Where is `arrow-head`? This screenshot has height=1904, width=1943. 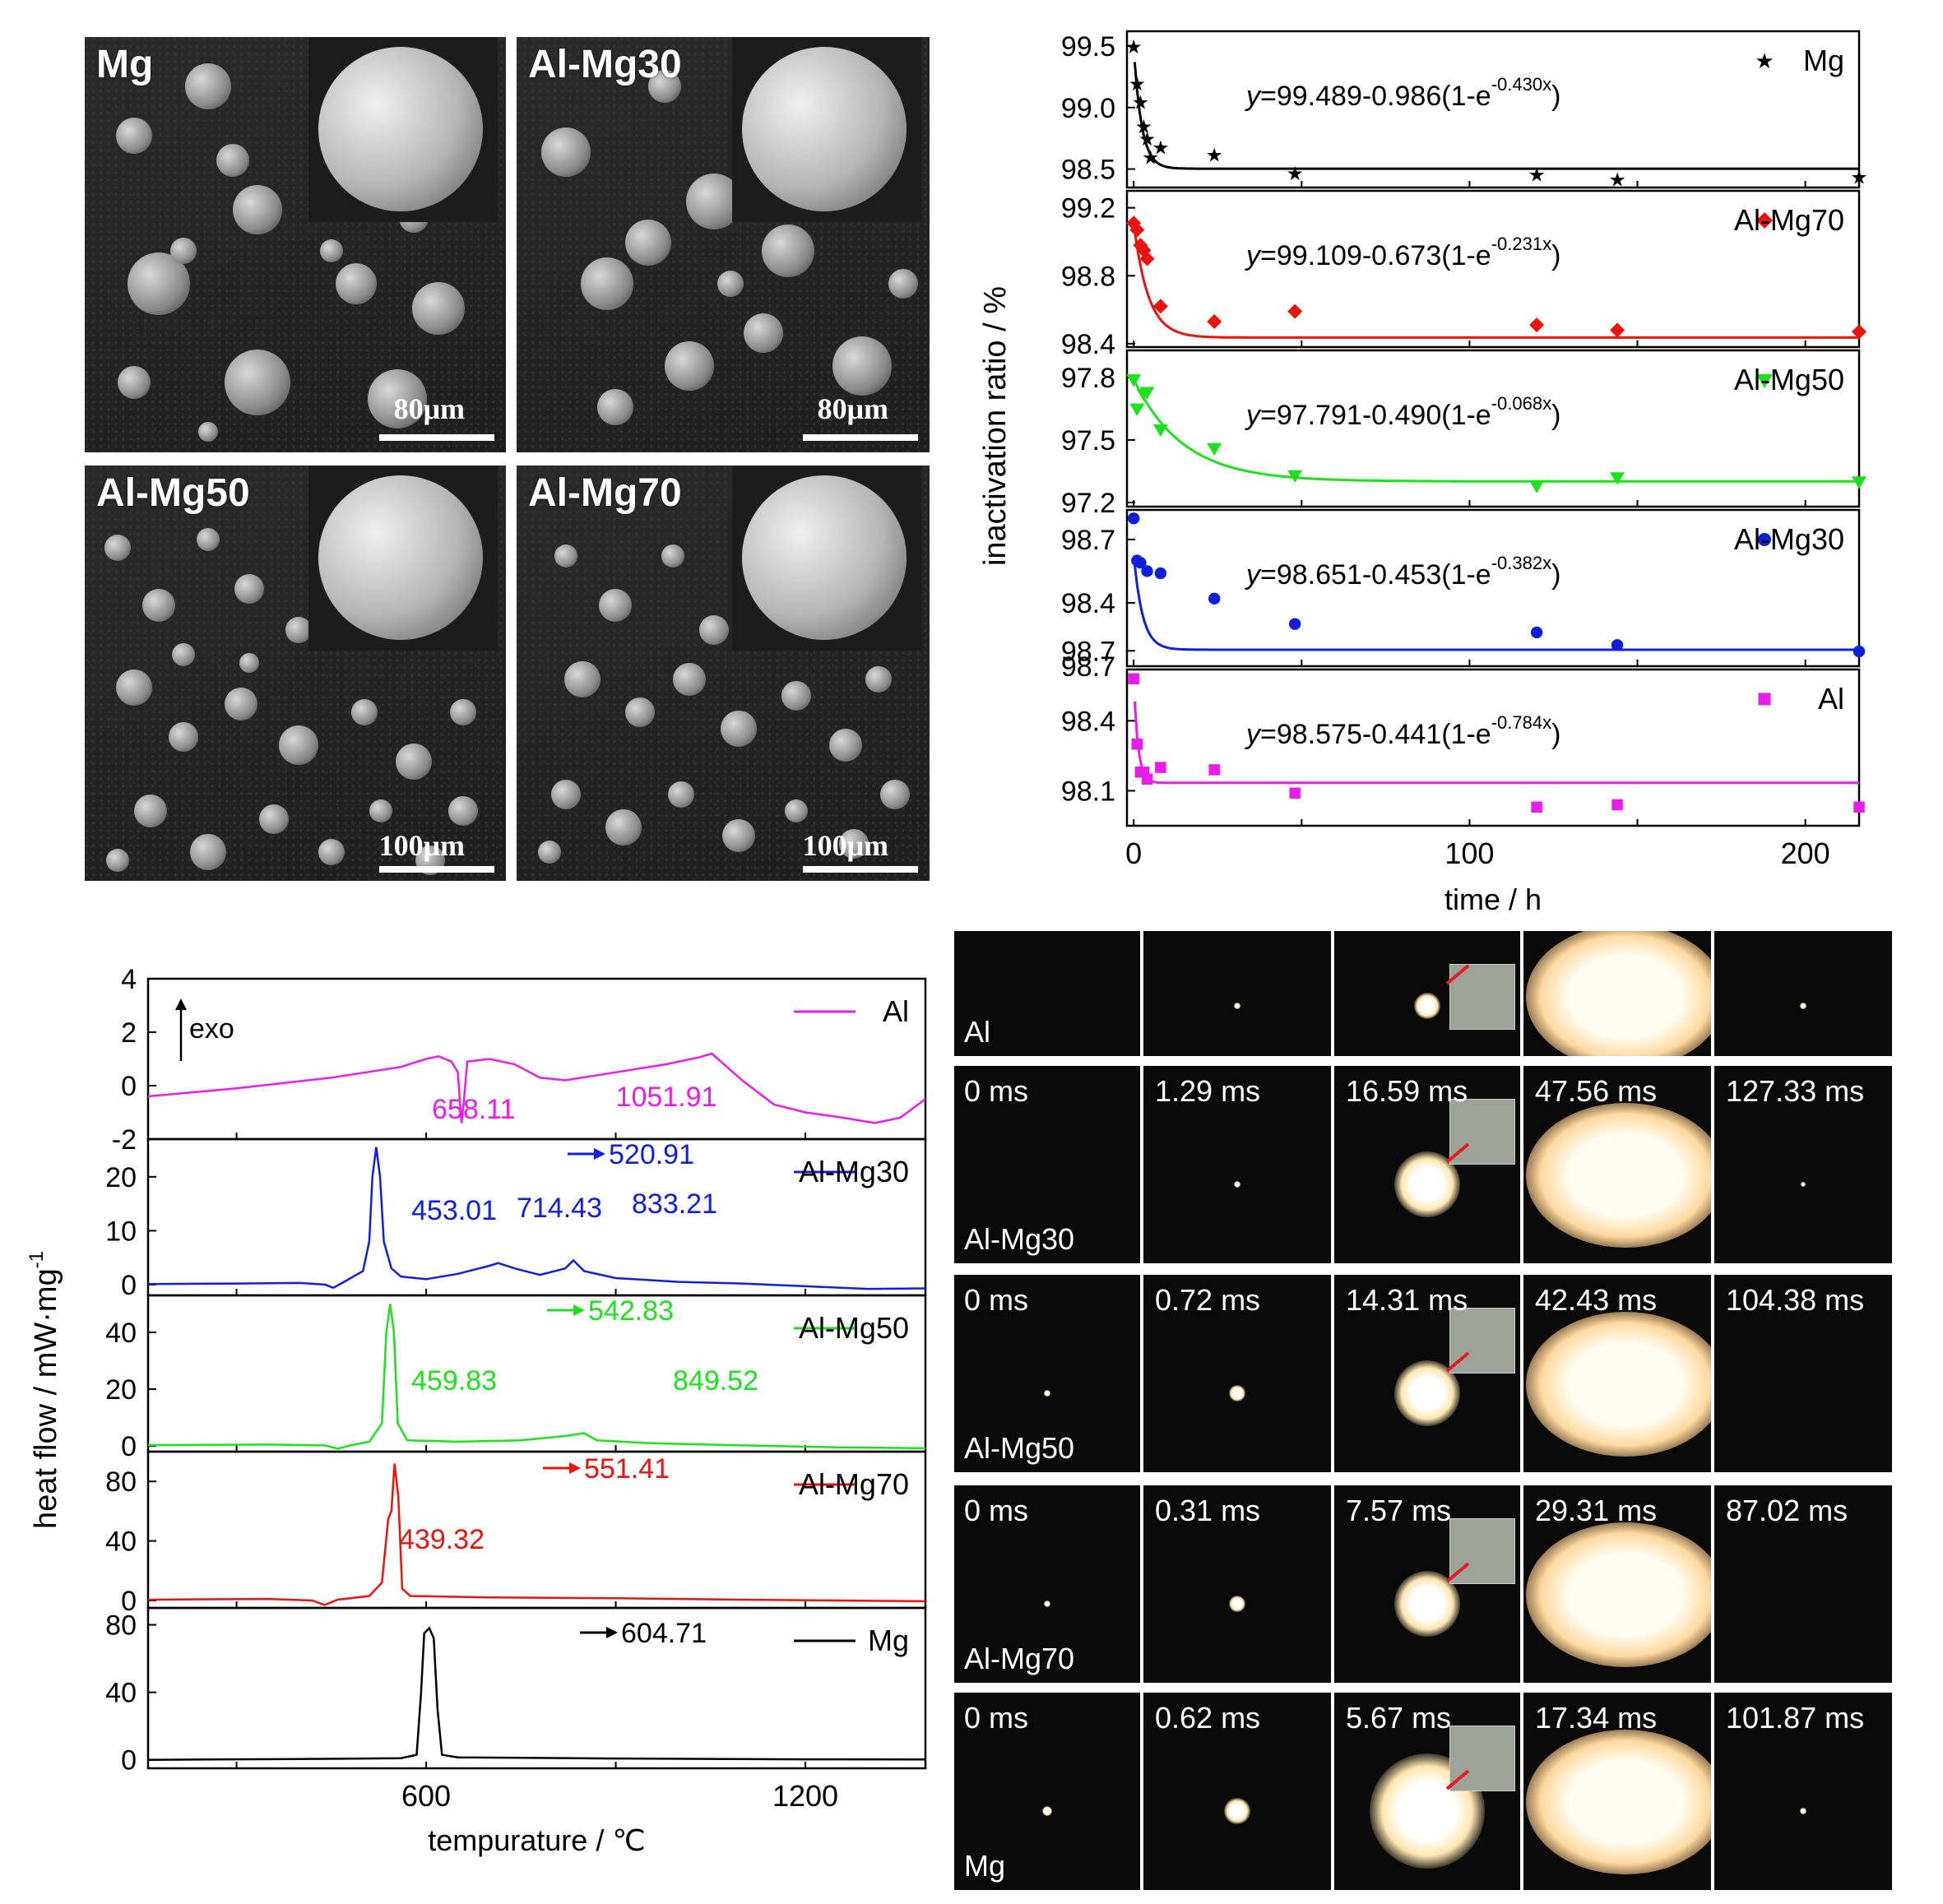
arrow-head is located at coordinates (575, 1468).